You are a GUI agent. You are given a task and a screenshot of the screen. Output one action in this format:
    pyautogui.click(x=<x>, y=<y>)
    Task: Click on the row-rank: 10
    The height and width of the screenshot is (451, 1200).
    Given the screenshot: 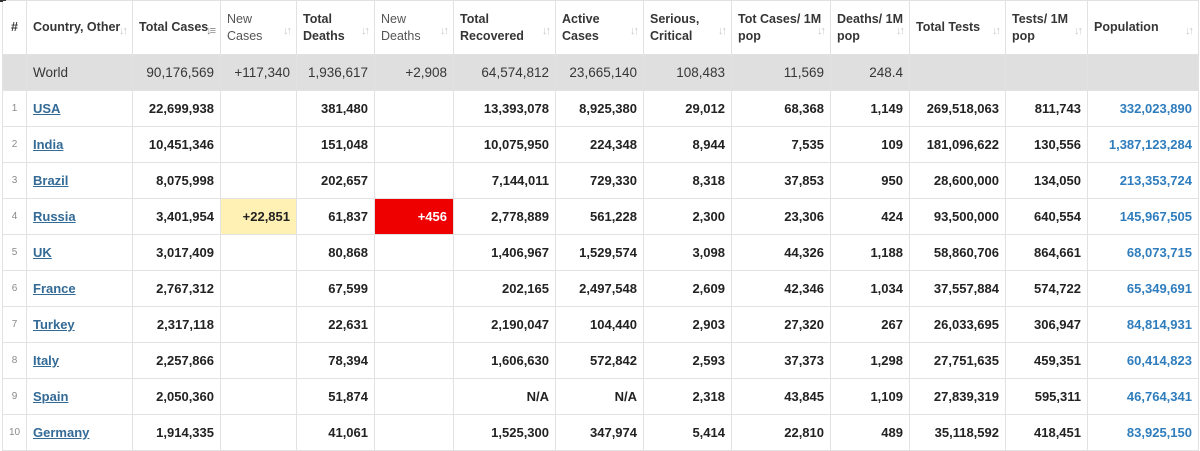 What is the action you would take?
    pyautogui.click(x=14, y=432)
    